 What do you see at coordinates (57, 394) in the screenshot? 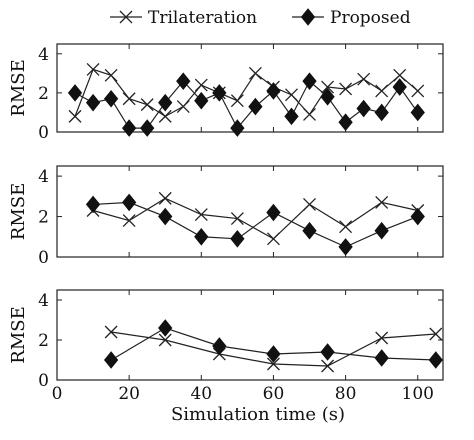
I see `x-tick-label: 0` at bounding box center [57, 394].